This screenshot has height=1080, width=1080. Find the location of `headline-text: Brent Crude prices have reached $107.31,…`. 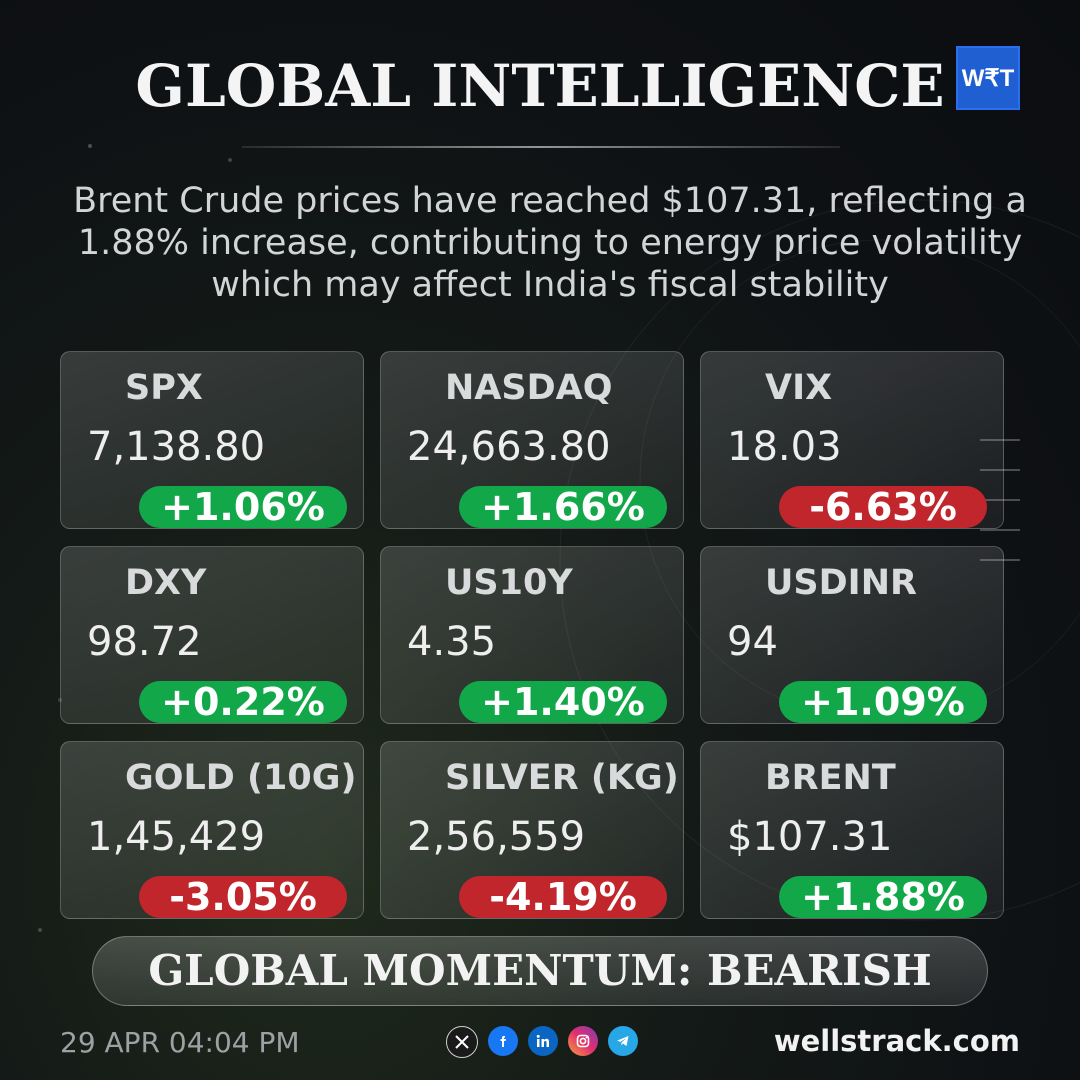

headline-text: Brent Crude prices have reached $107.31,… is located at coordinates (550, 243).